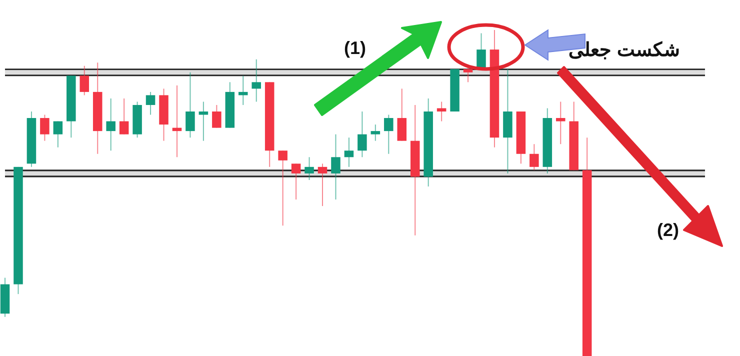 This screenshot has height=356, width=740. What do you see at coordinates (624, 50) in the screenshot?
I see `annotation: شکست جعلی` at bounding box center [624, 50].